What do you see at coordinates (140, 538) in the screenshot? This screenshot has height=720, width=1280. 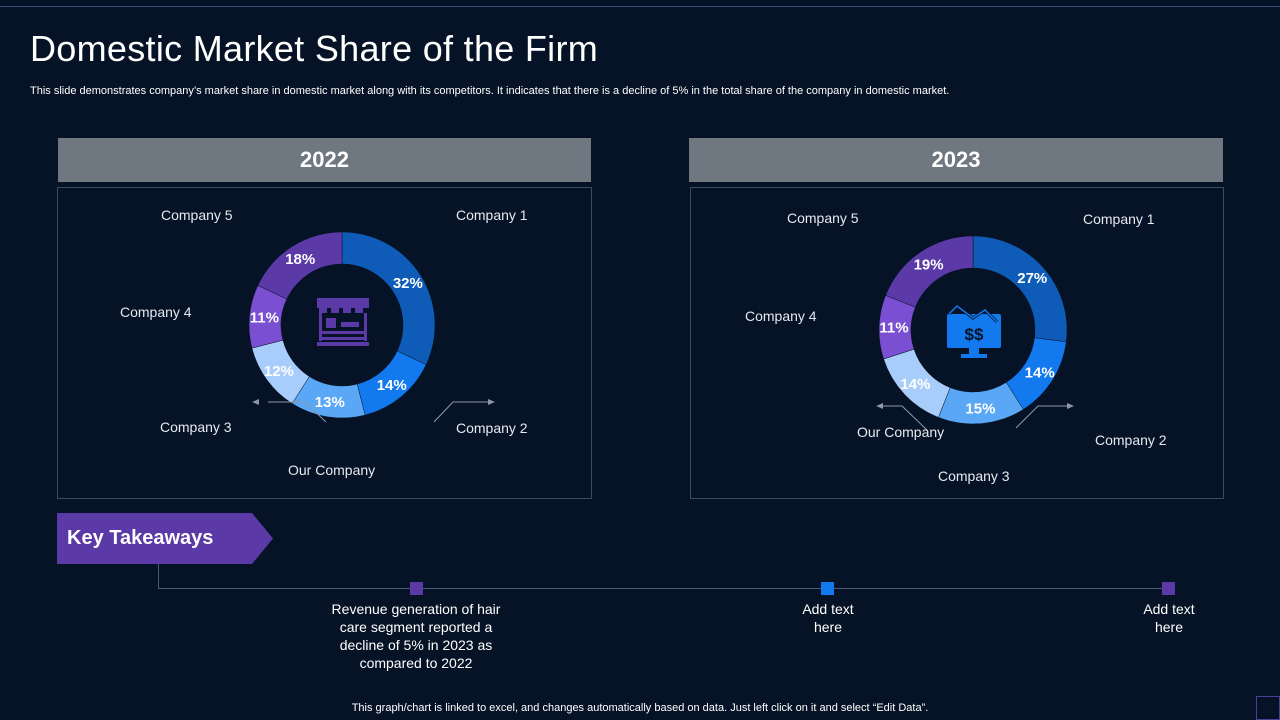 I see `key-takeaways-heading: Key Takeaways` at bounding box center [140, 538].